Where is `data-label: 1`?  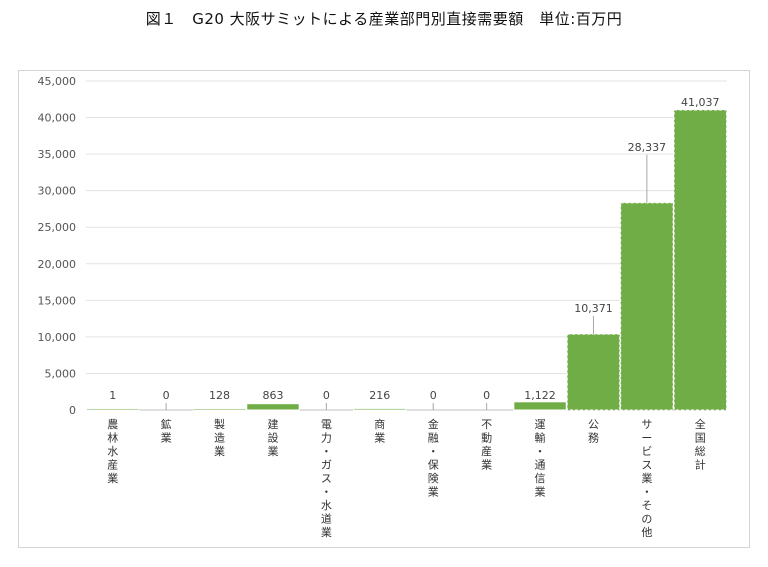 data-label: 1 is located at coordinates (112, 395).